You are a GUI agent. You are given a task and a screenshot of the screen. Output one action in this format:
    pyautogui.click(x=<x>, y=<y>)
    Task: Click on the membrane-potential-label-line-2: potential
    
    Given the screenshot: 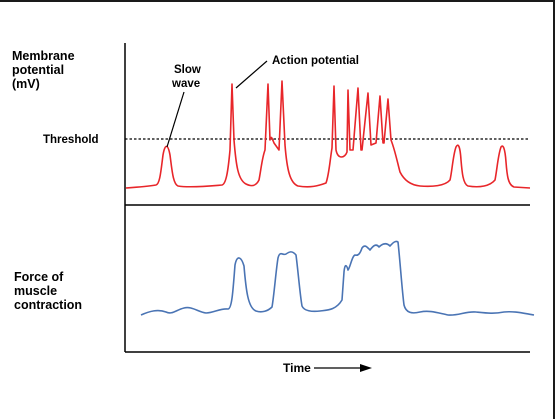 What is the action you would take?
    pyautogui.click(x=38, y=70)
    